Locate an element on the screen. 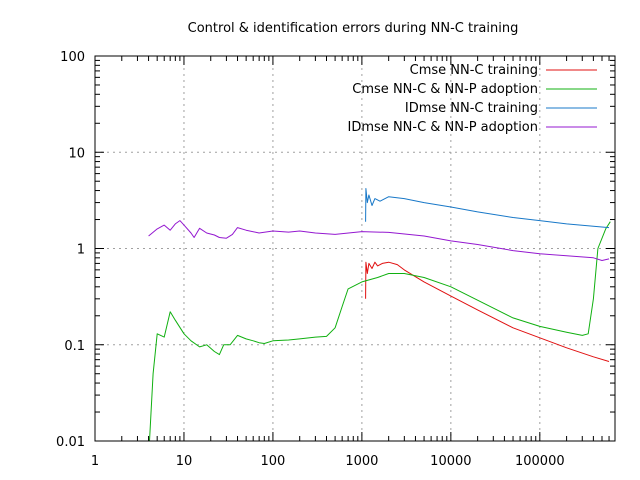  x-tick-label: 1 is located at coordinates (95, 461).